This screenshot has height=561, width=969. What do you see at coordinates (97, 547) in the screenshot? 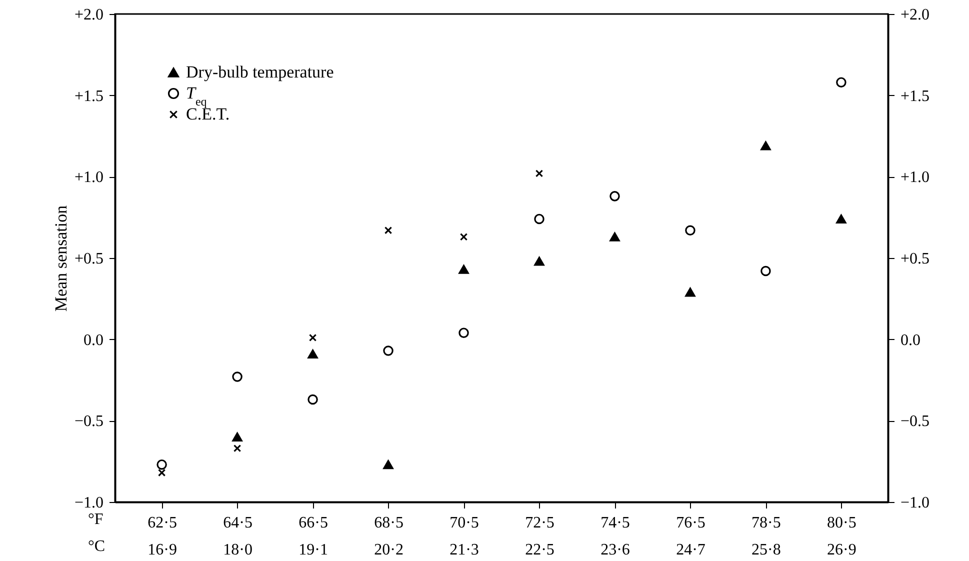
I see `text: °C` at bounding box center [97, 547].